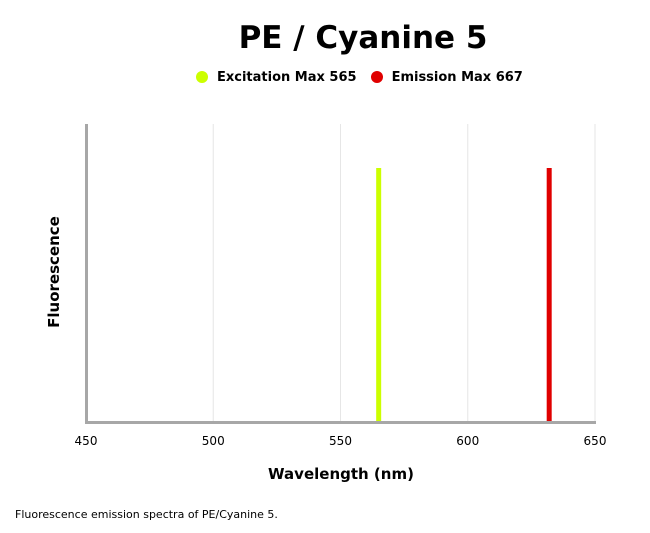 This screenshot has width=650, height=533. Describe the element at coordinates (464, 295) in the screenshot. I see `data-marks` at that location.